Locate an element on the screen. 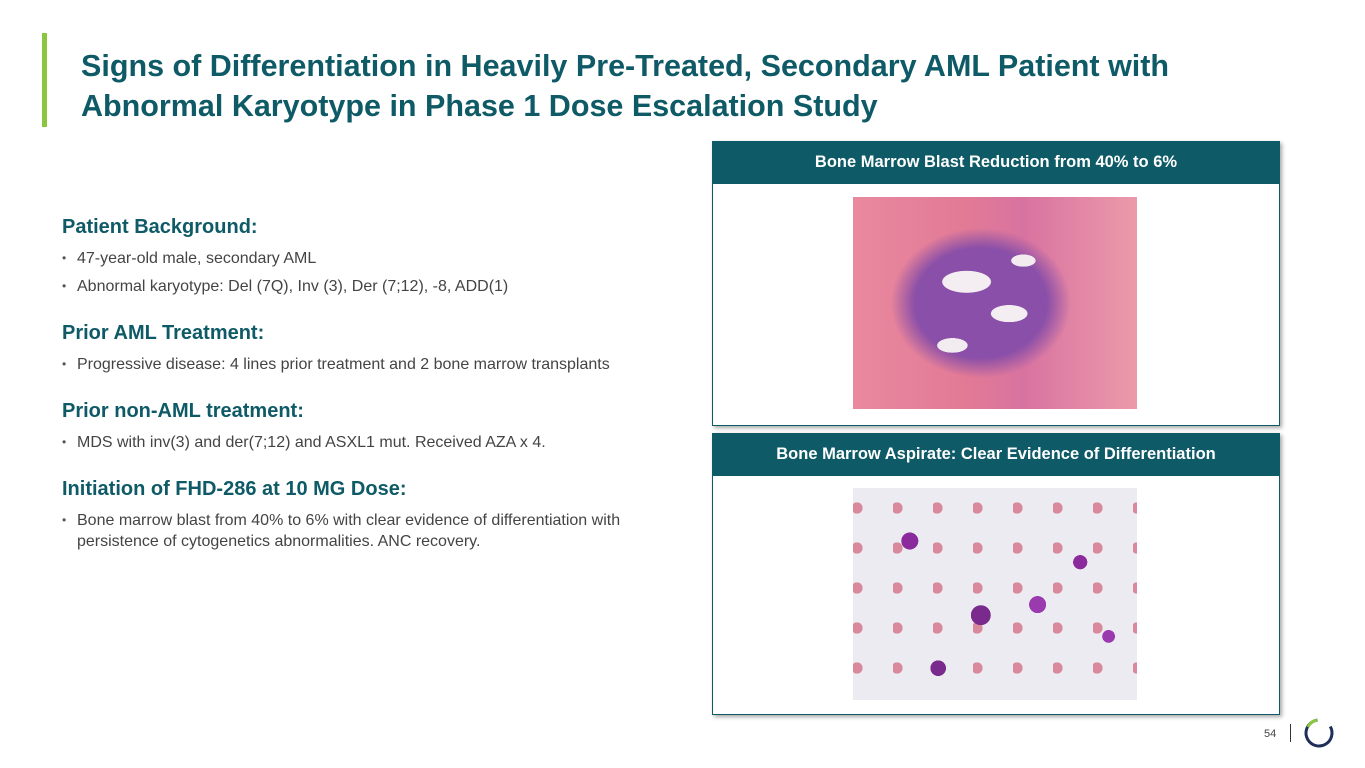  title-accent-bar is located at coordinates (44, 80).